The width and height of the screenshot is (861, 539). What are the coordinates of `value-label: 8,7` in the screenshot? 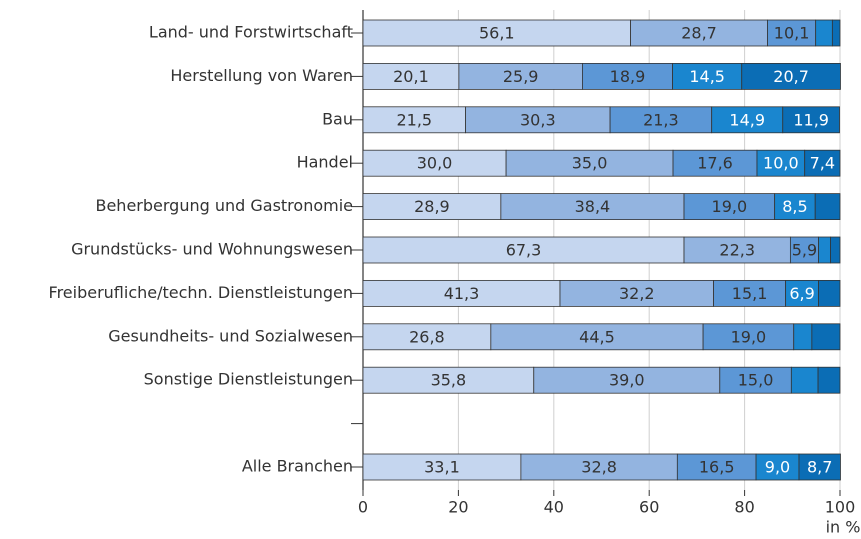 It's located at (819, 467).